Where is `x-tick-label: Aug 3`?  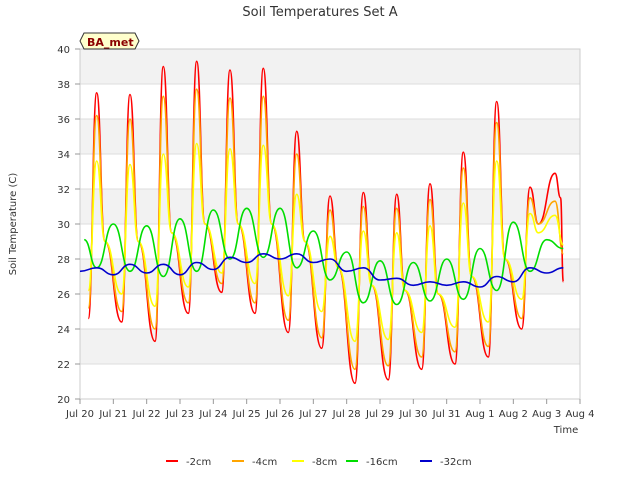
x-tick-label: Aug 3 is located at coordinates (546, 414).